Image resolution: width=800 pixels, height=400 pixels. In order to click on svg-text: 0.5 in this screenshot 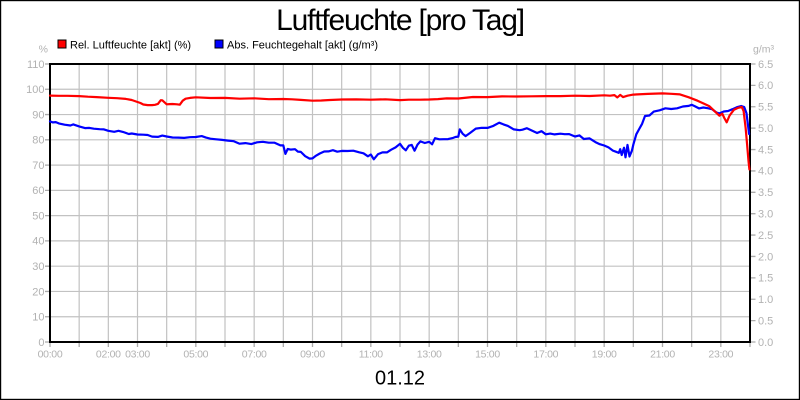, I will do `click(765, 321)`.